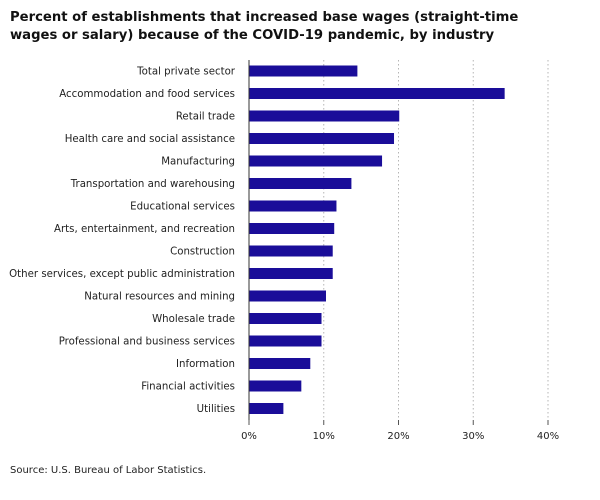  Describe the element at coordinates (398, 436) in the screenshot. I see `x-tick-label: 20%` at that location.